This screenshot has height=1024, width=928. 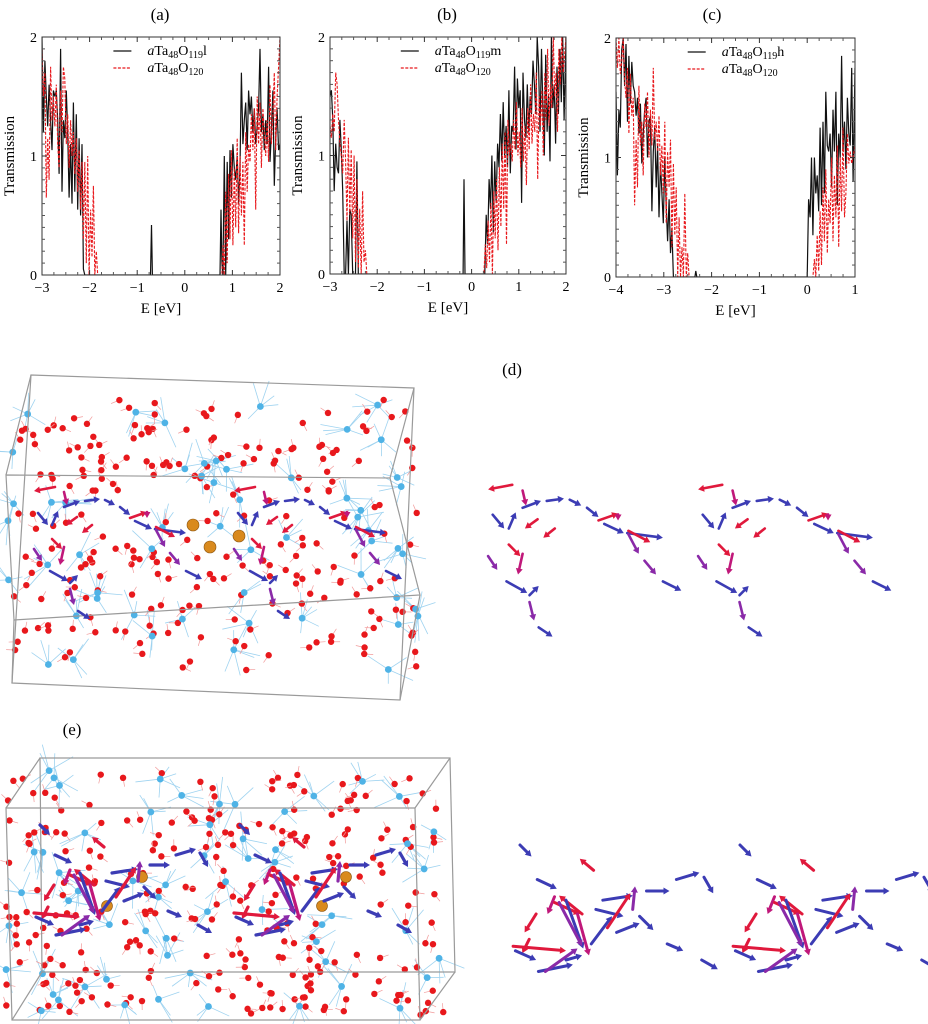 What do you see at coordinates (33, 38) in the screenshot?
I see `y-tick-label: 2` at bounding box center [33, 38].